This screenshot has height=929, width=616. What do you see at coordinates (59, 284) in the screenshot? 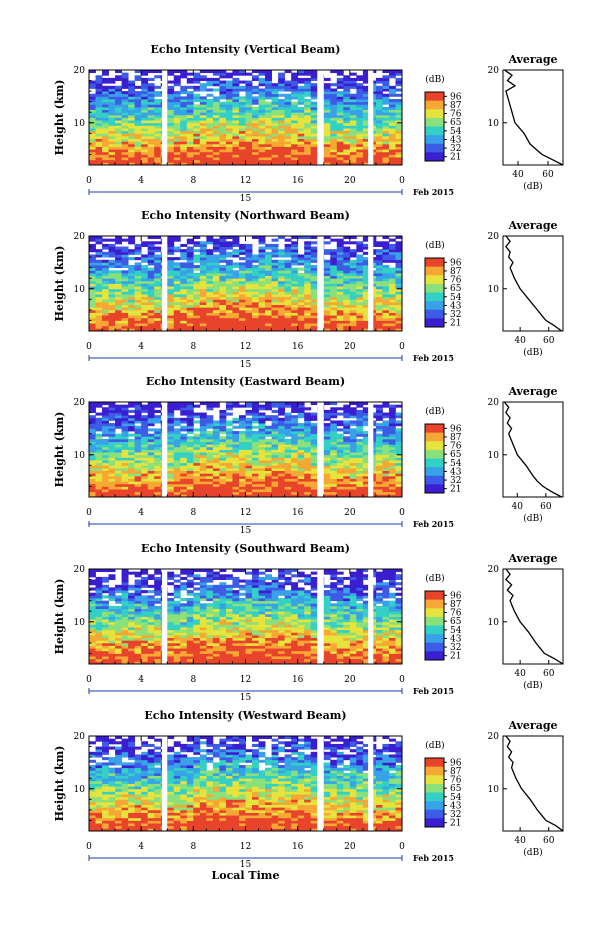
I see `y-axis-label: Height (km)` at bounding box center [59, 284].